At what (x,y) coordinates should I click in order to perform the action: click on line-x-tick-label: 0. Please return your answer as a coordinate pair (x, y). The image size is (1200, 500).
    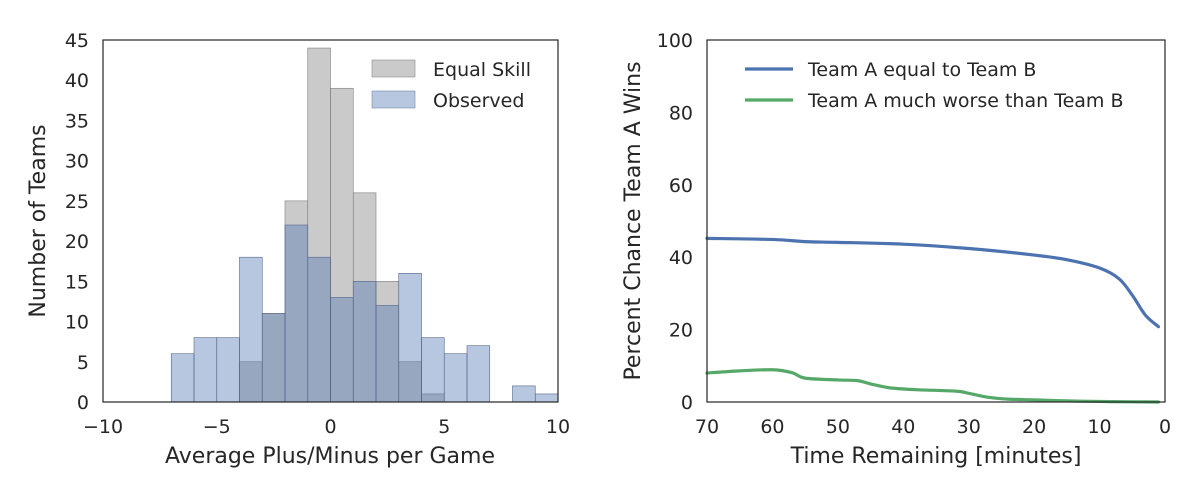
    Looking at the image, I should click on (1165, 427).